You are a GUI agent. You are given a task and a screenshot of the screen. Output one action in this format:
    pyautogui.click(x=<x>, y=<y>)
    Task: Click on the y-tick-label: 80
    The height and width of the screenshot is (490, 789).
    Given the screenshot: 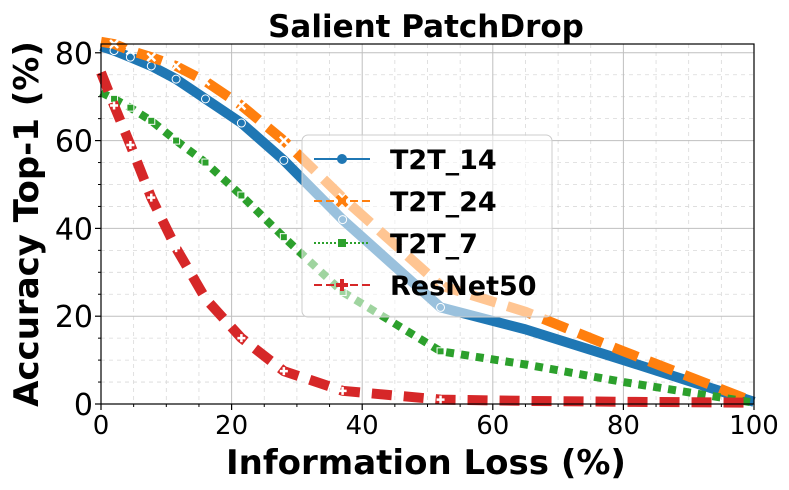 What is the action you would take?
    pyautogui.click(x=74, y=54)
    